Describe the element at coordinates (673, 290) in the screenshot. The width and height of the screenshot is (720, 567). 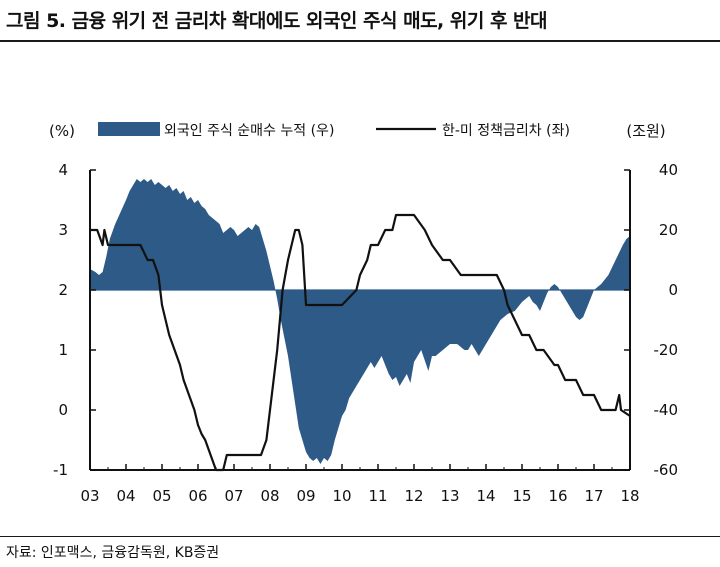
I see `right-axis-tick-label: 0` at that location.